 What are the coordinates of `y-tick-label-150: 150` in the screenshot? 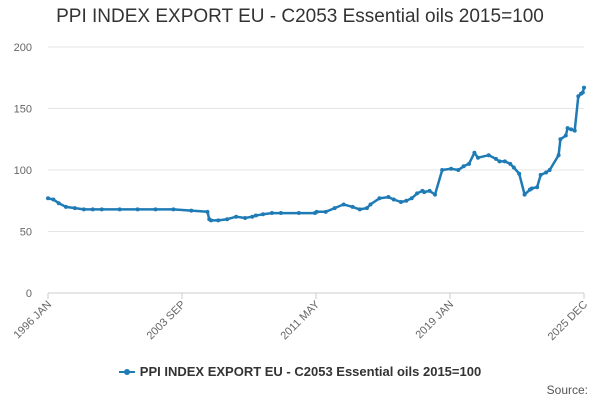 It's located at (23, 110).